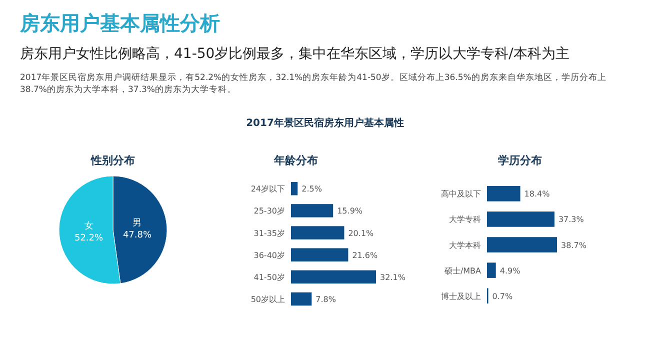  What do you see at coordinates (295, 54) in the screenshot?
I see `text: 房东用户女性比例略高，41-50岁比例最多，集中在华东区域，学历以大学专科/本科为主` at bounding box center [295, 54].